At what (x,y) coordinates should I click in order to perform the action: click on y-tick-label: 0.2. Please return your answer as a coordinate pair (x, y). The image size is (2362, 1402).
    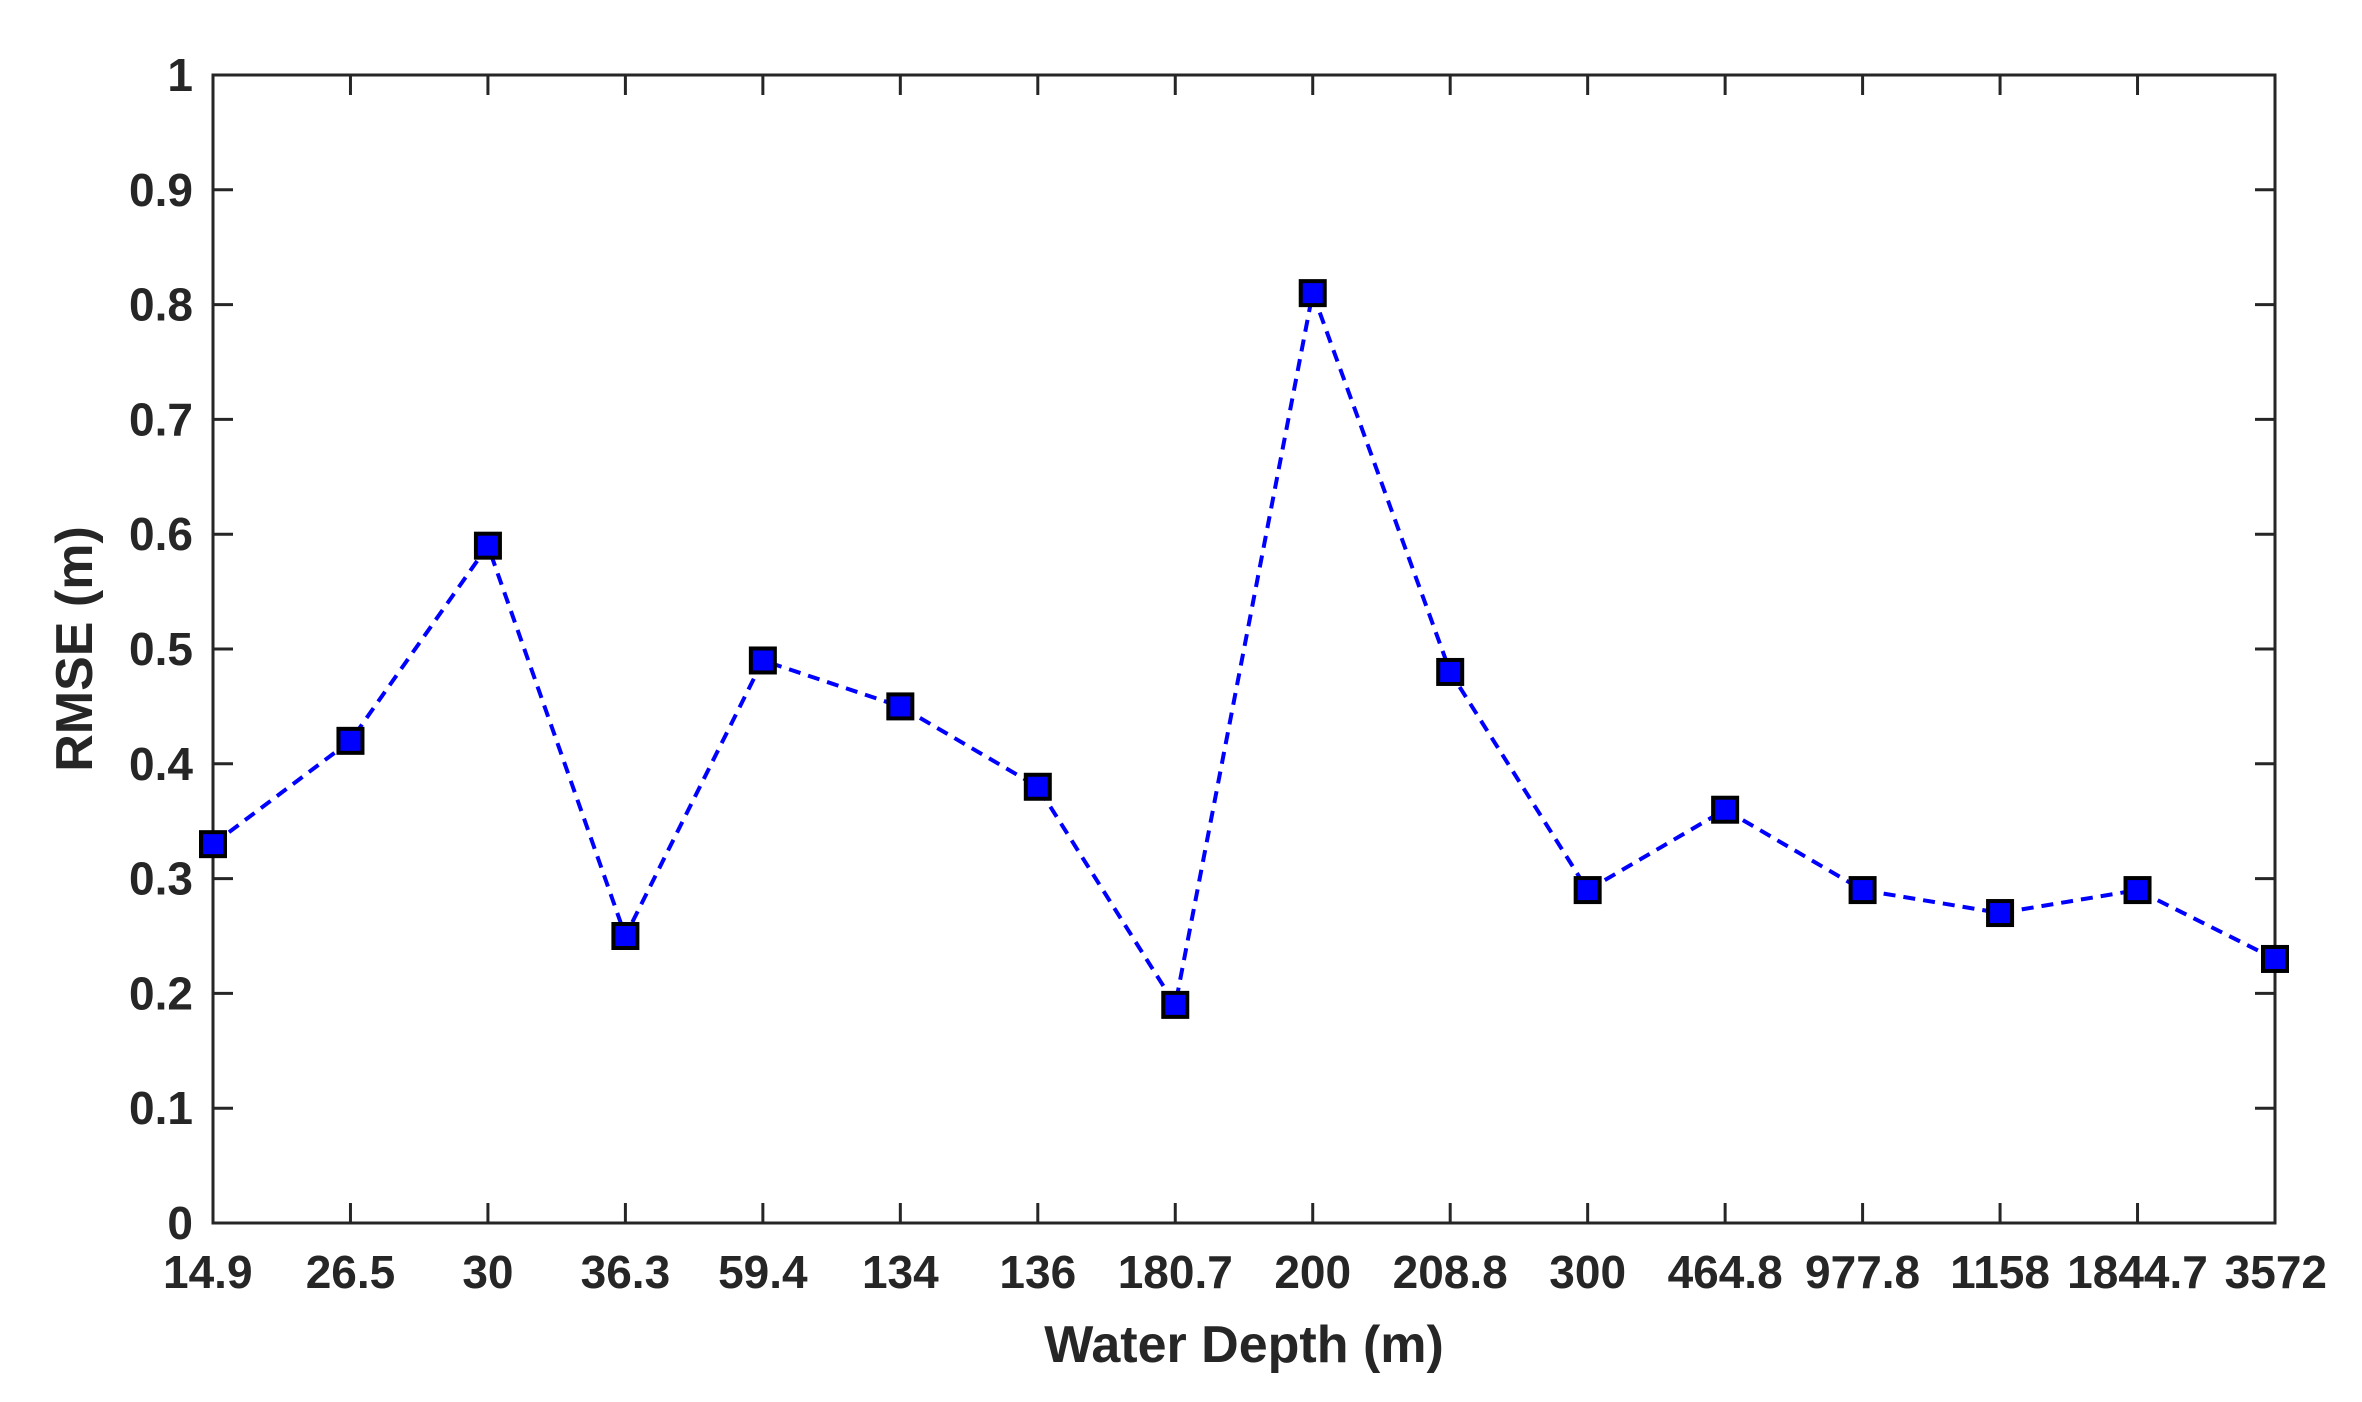
    Looking at the image, I should click on (161, 993).